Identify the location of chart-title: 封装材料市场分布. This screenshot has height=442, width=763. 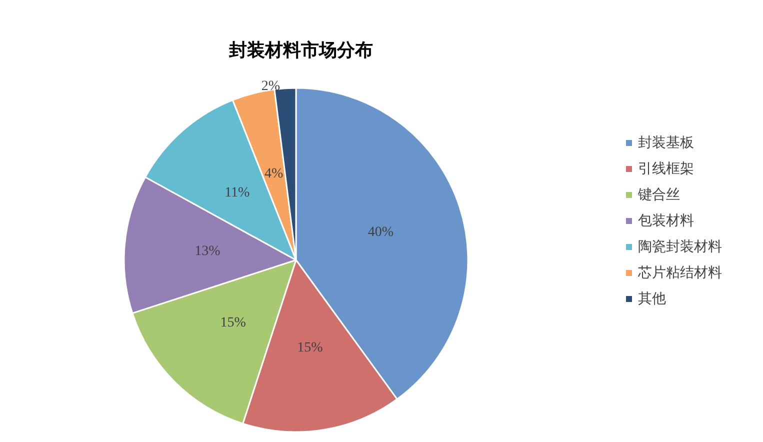
(300, 50).